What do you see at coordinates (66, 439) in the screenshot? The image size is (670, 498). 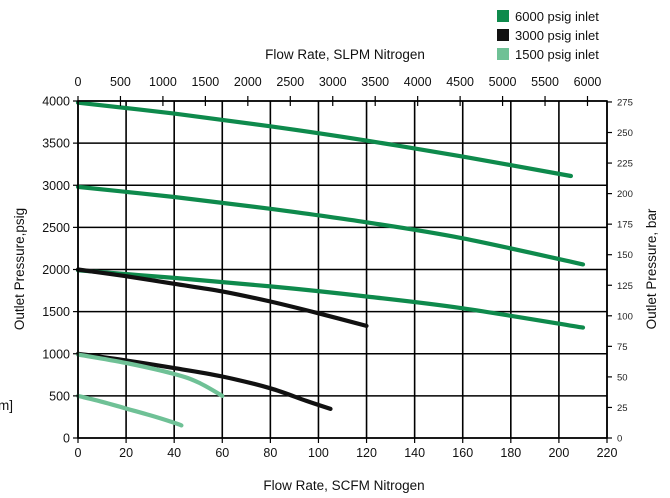 I see `left-tick-label-0: 0` at bounding box center [66, 439].